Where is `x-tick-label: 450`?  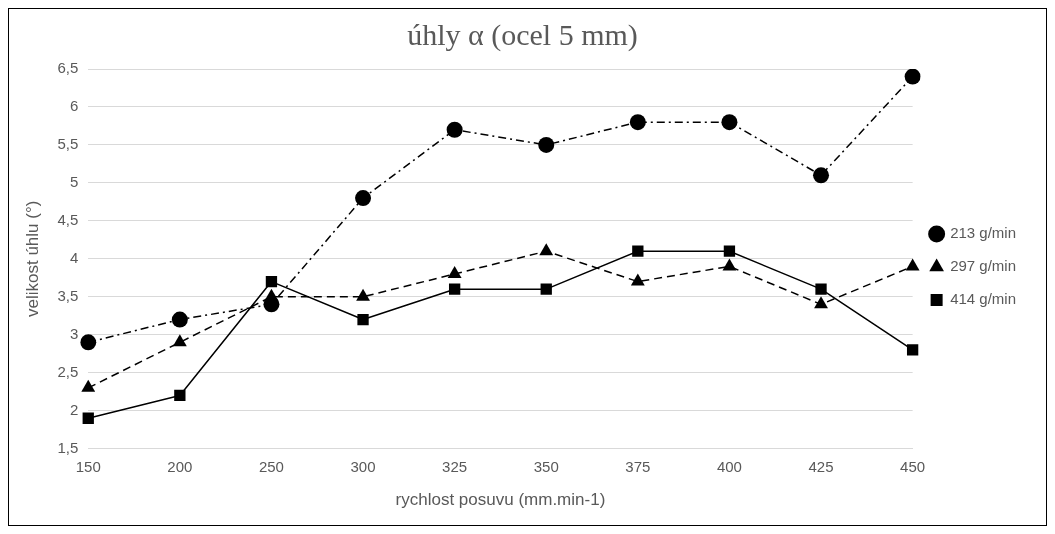
x-tick-label: 450 is located at coordinates (913, 466).